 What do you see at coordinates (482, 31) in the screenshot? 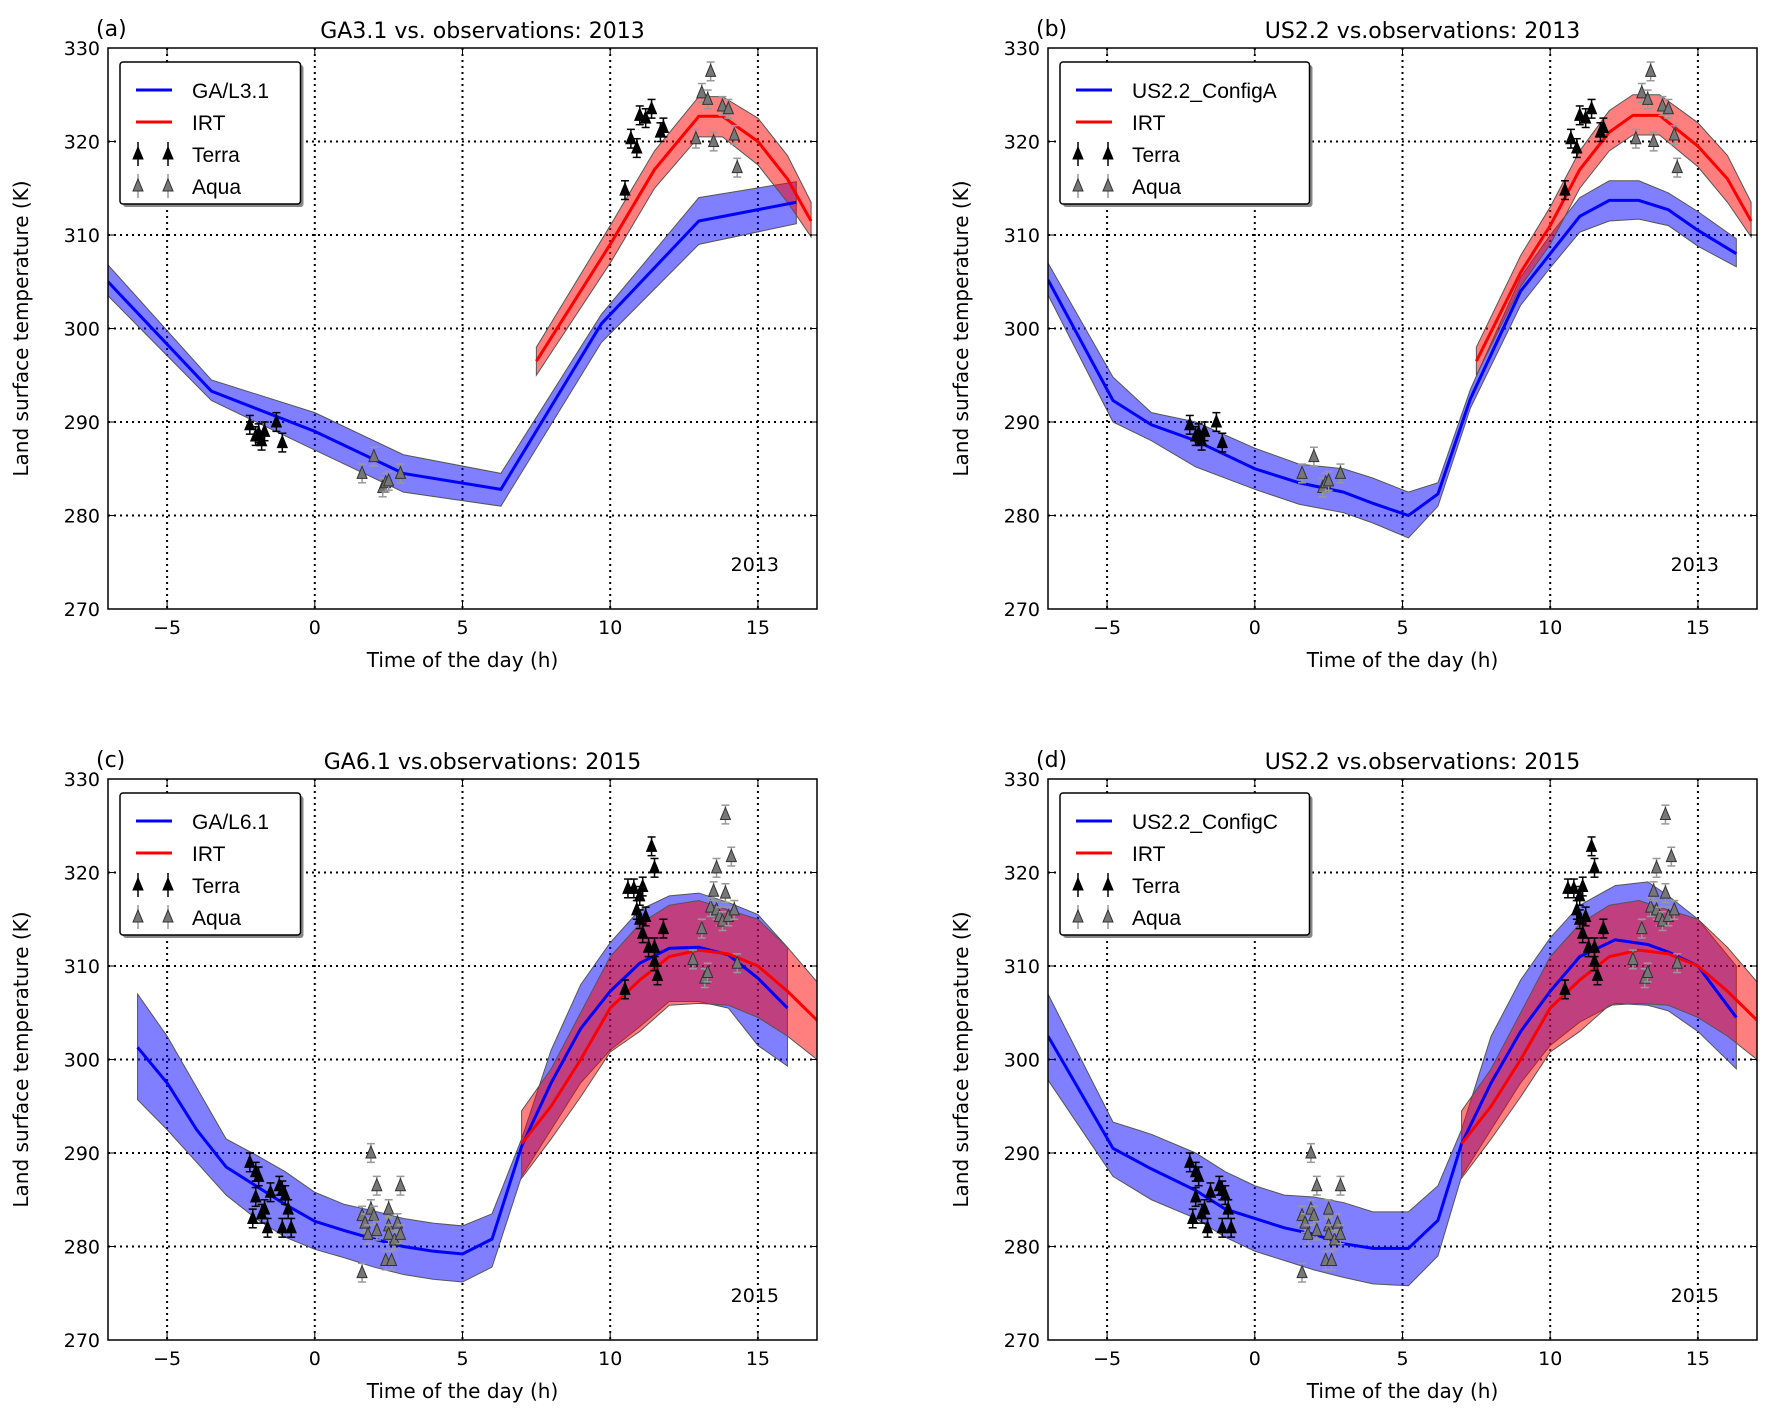
I see `subplot-title: GA3.1 vs. observations: 2013` at bounding box center [482, 31].